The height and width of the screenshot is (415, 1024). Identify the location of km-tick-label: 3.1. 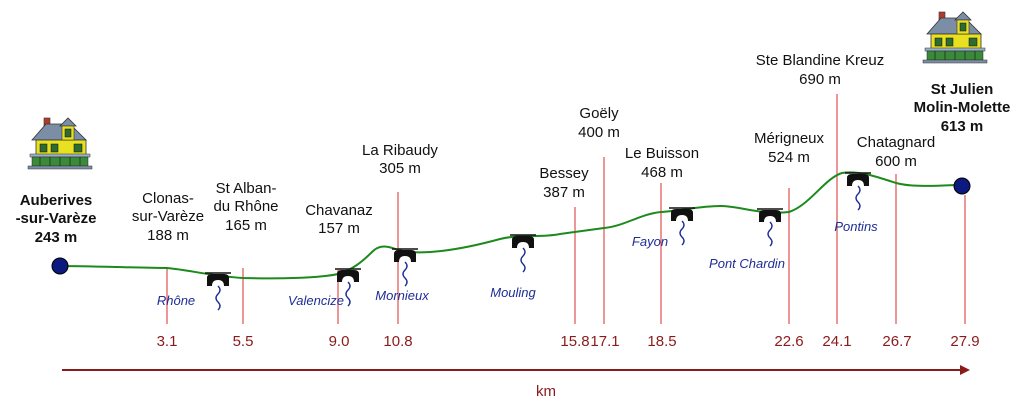
(167, 341).